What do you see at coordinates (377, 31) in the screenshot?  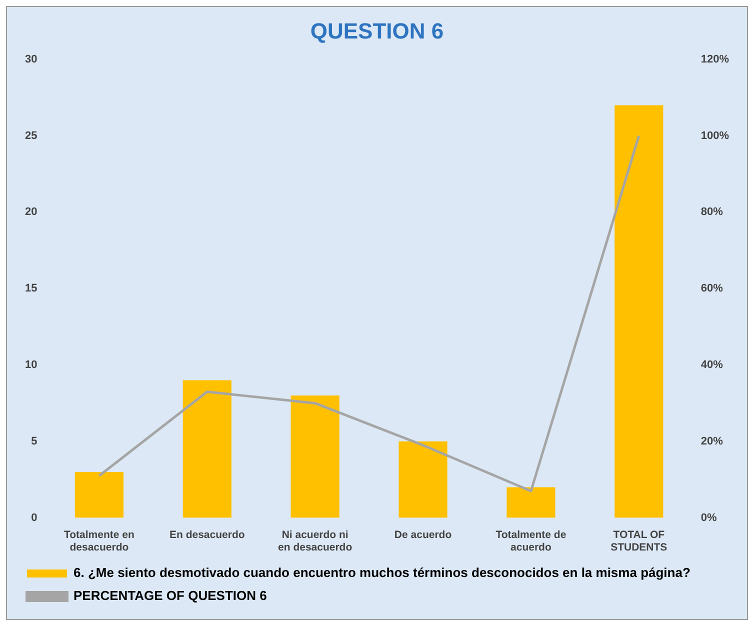 I see `chart-title: QUESTION 6` at bounding box center [377, 31].